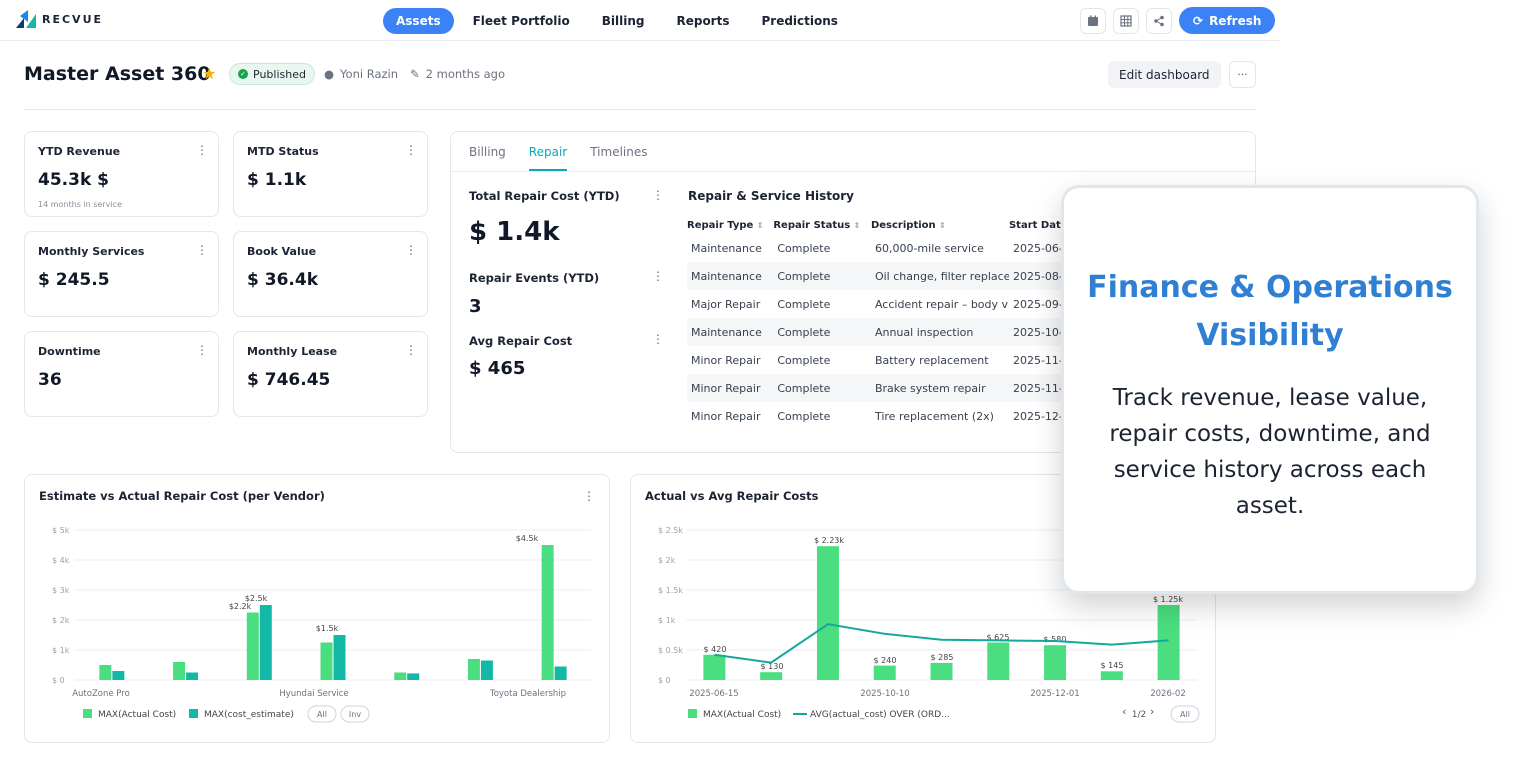 The height and width of the screenshot is (781, 1528). I want to click on kpi-value: $ 1.1k, so click(277, 180).